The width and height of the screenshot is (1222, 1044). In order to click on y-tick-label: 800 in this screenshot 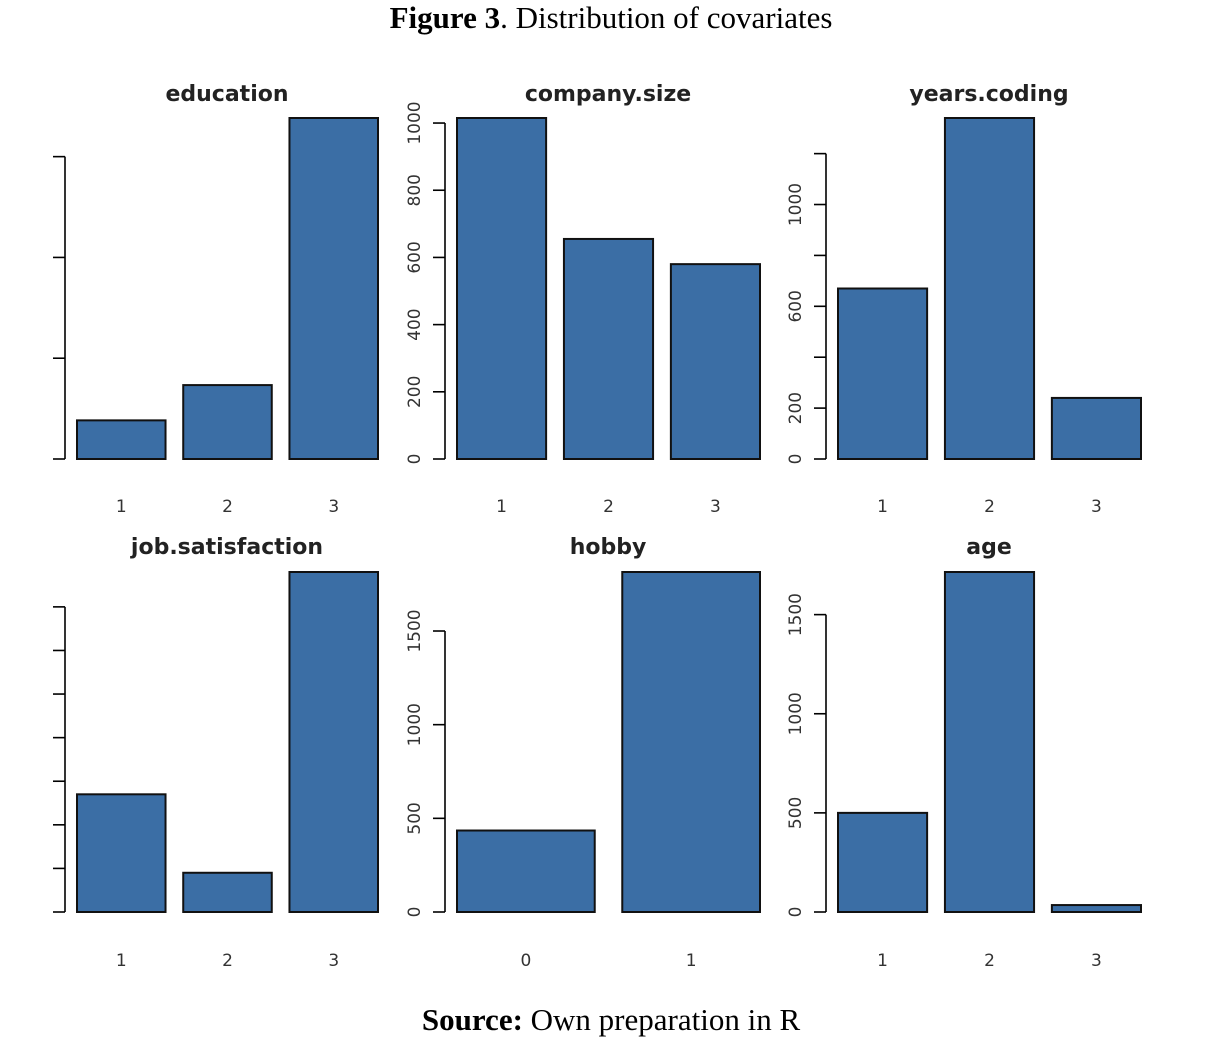, I will do `click(415, 190)`.